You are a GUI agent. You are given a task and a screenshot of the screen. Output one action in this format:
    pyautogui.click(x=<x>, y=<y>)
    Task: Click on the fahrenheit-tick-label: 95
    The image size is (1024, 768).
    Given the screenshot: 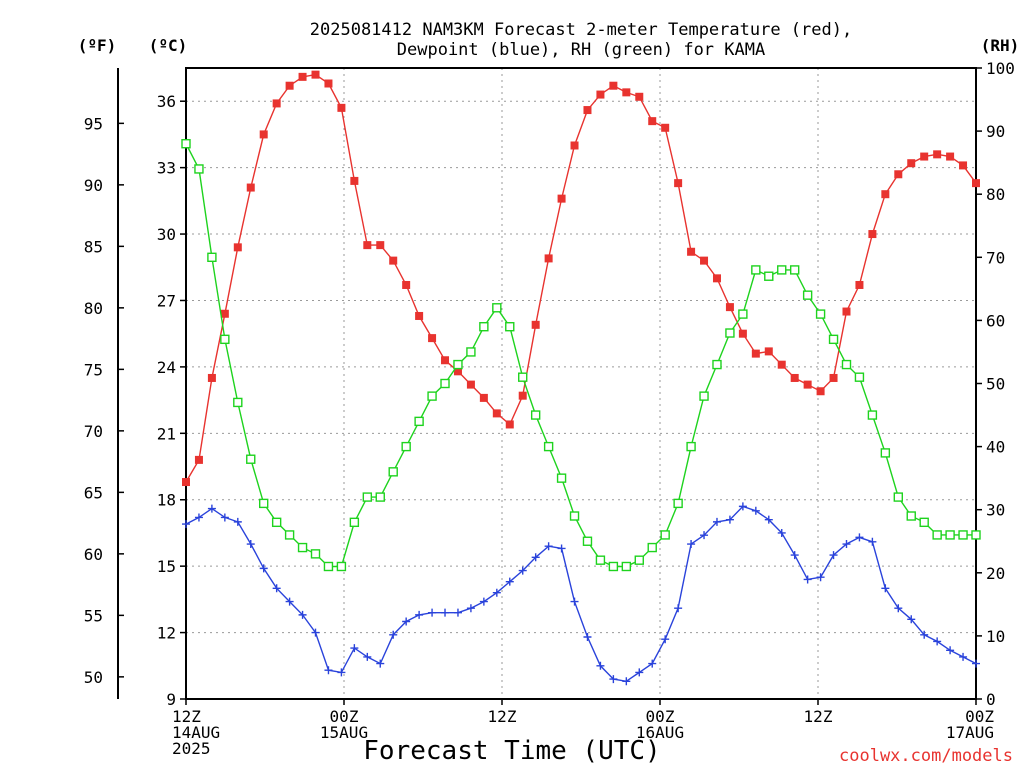 What is the action you would take?
    pyautogui.click(x=93, y=123)
    